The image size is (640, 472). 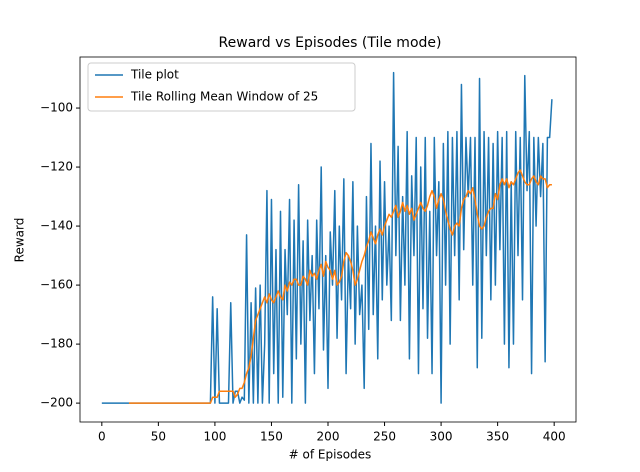 I want to click on y-tick-label: −180, so click(x=56, y=344).